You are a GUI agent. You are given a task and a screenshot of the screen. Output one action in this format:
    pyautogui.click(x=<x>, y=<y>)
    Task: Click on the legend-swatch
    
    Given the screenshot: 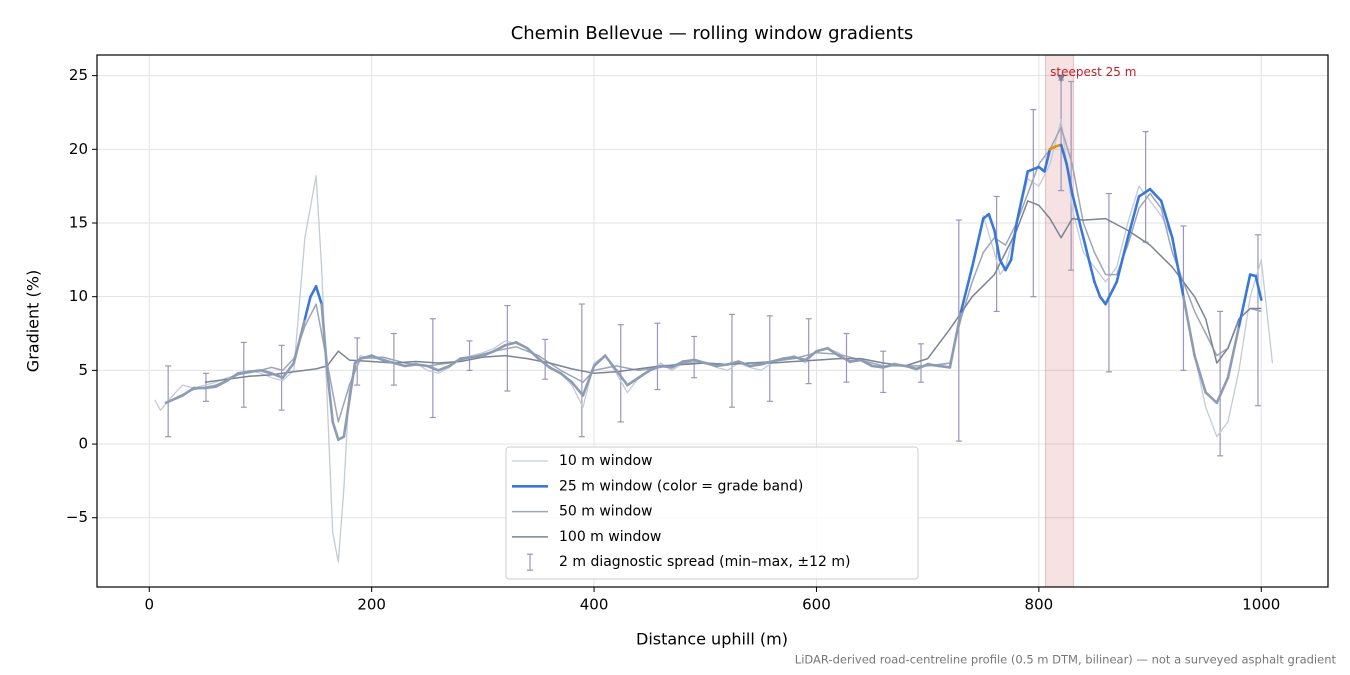 What is the action you would take?
    pyautogui.click(x=530, y=562)
    